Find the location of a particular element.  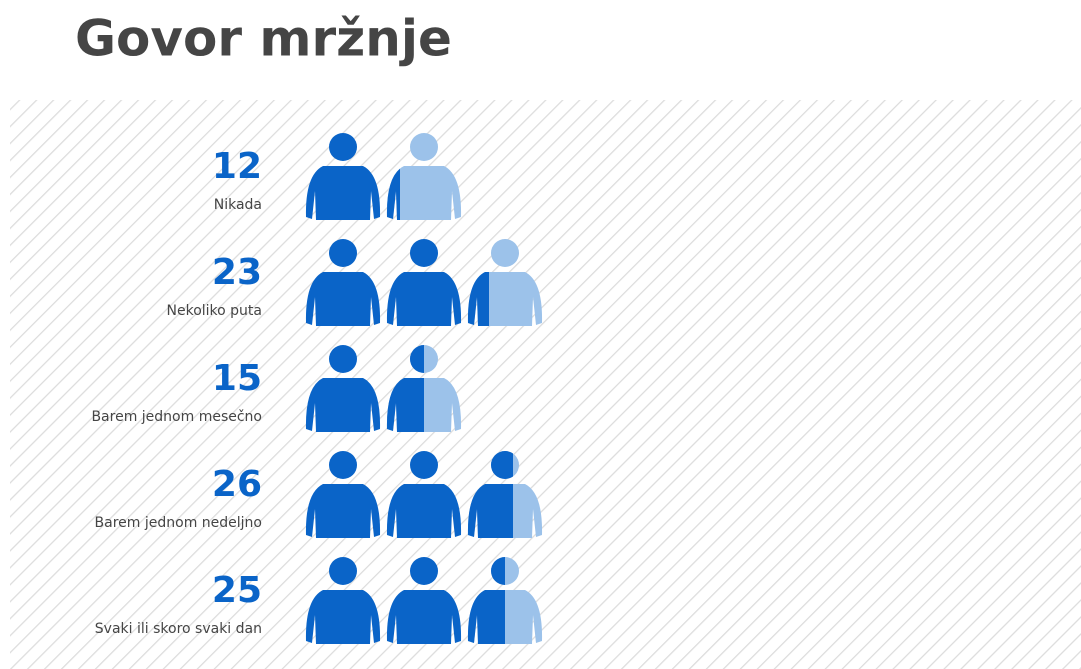

value-label: 26 is located at coordinates (237, 484).